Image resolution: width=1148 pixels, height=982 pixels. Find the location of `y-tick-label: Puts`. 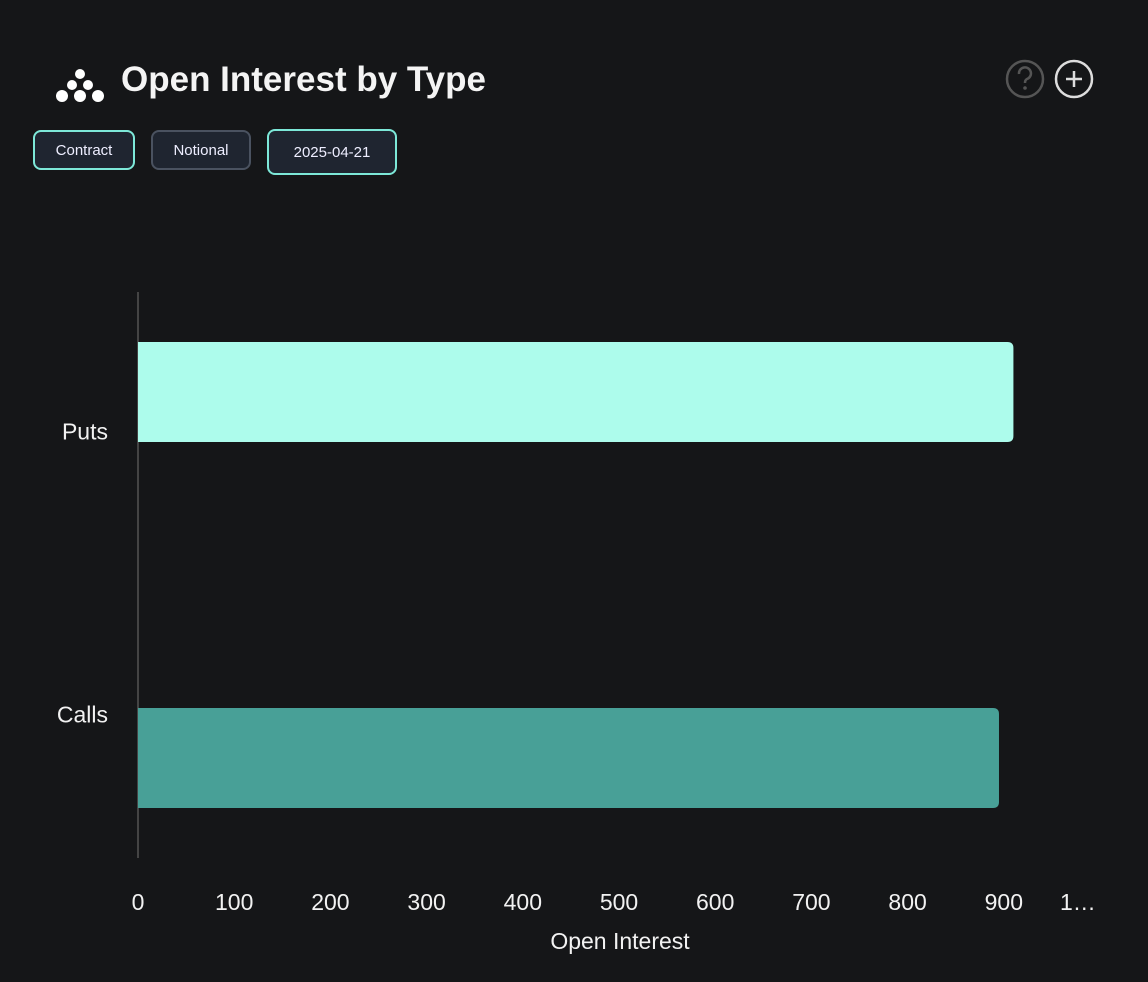

y-tick-label: Puts is located at coordinates (85, 432).